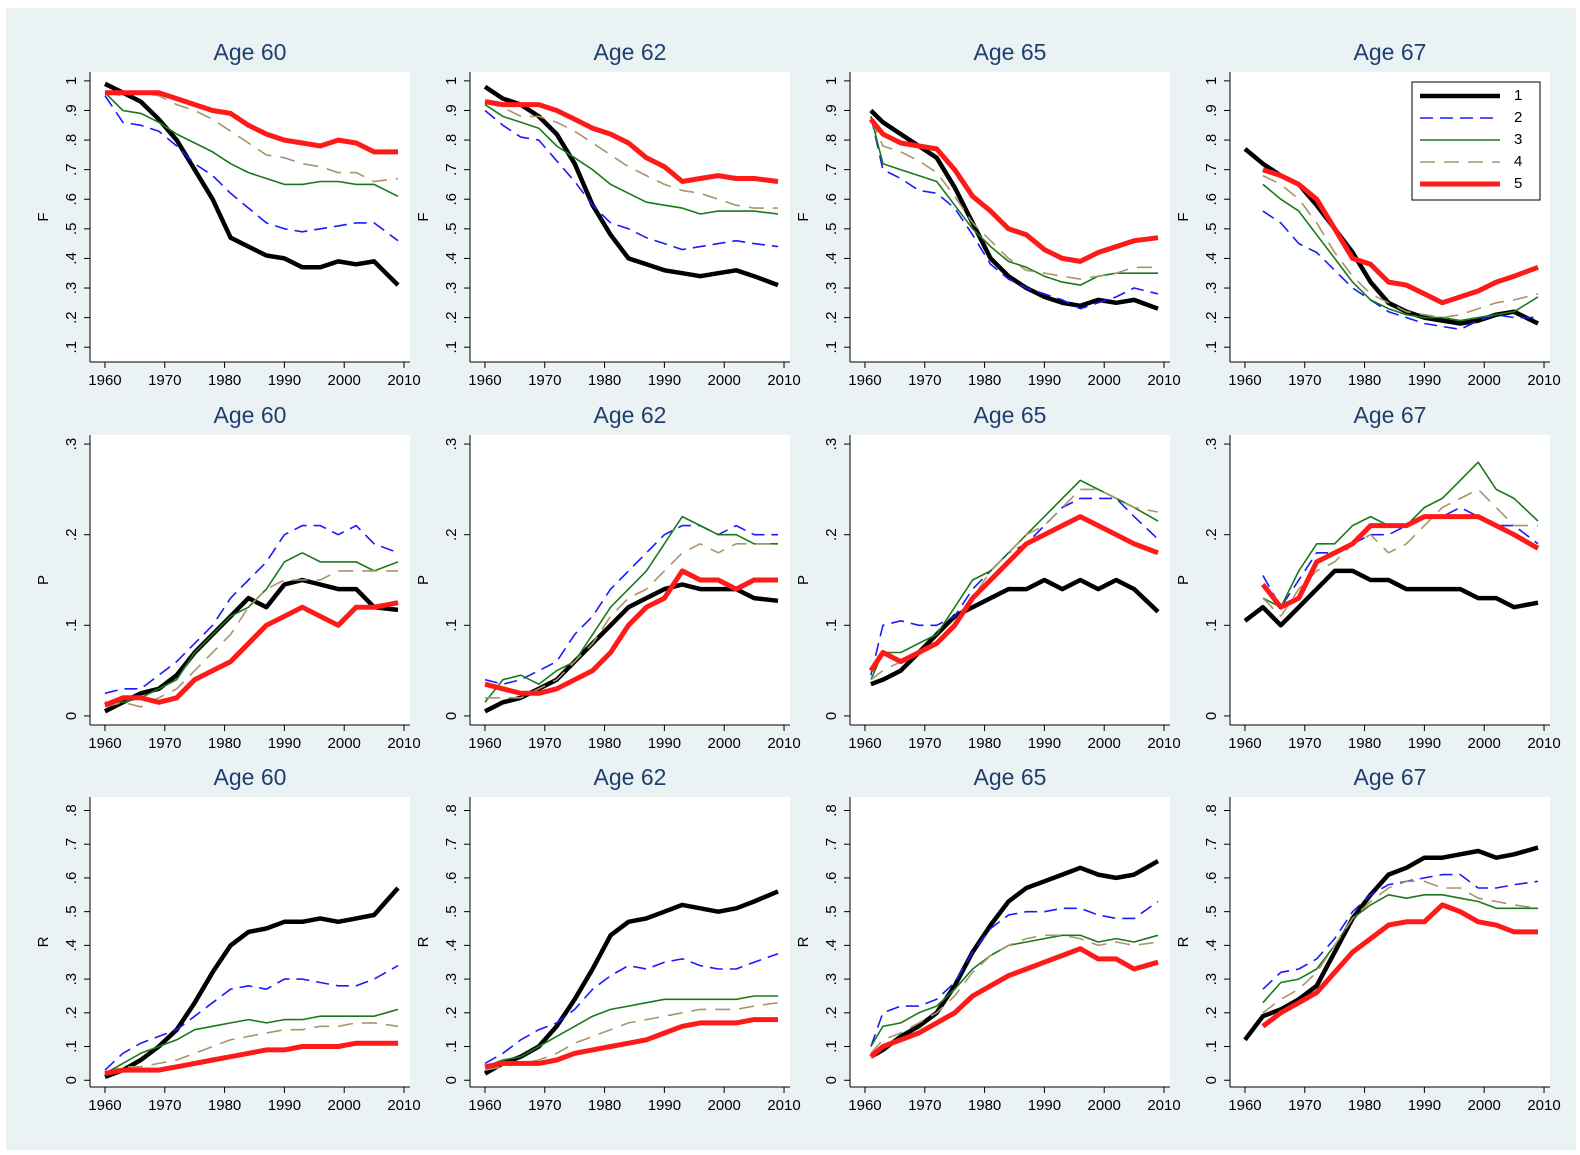 The image size is (1580, 1155). I want to click on y-axis-label: P, so click(803, 580).